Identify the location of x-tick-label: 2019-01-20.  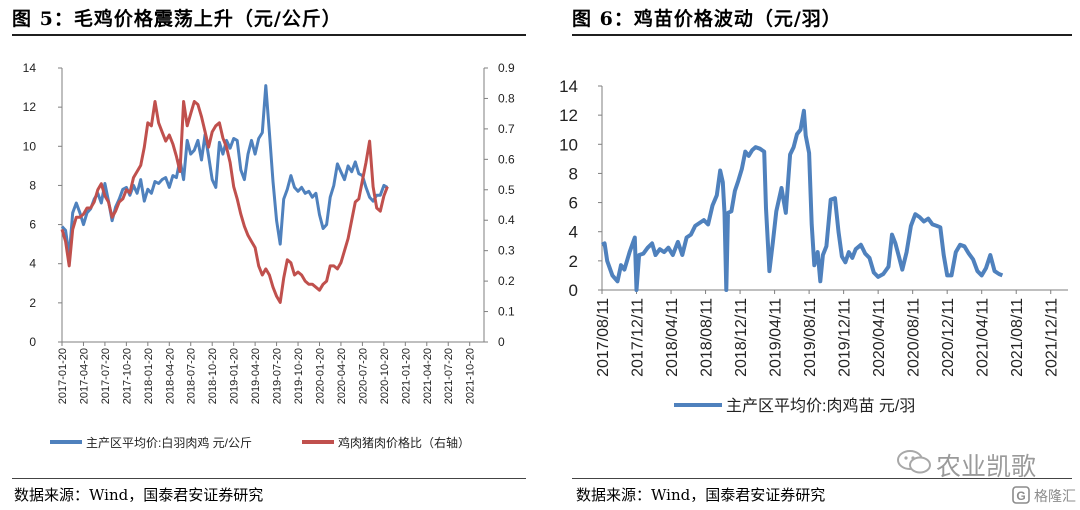
(235, 376).